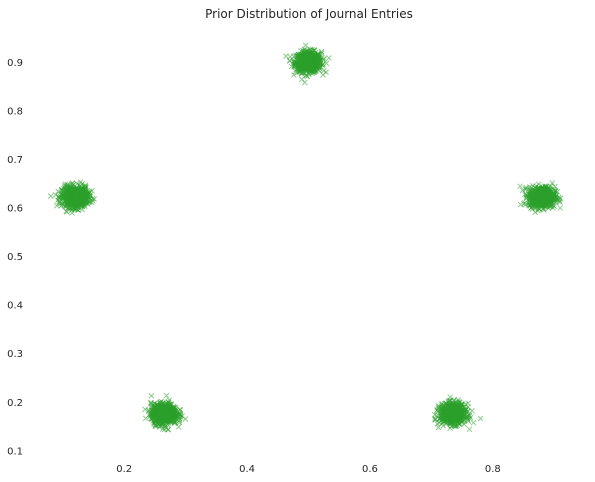 This screenshot has width=595, height=482. What do you see at coordinates (308, 469) in the screenshot?
I see `x-axis-ticks: 0.2 0.4 0.6 0.8` at bounding box center [308, 469].